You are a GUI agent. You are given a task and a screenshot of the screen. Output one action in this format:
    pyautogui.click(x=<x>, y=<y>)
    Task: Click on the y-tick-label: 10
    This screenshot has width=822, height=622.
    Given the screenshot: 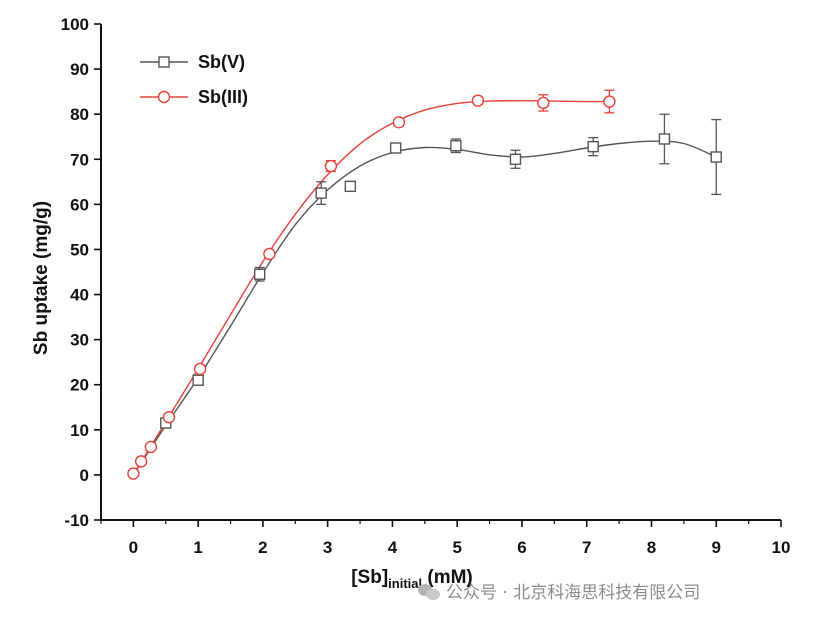 What is the action you would take?
    pyautogui.click(x=79, y=430)
    